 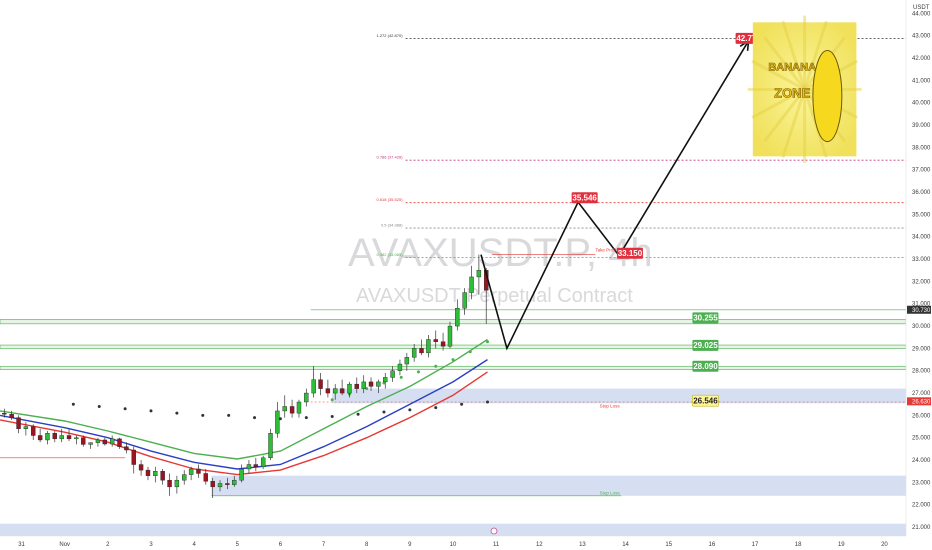 I want to click on axis-price-tag-label: 26.630, so click(x=921, y=402).